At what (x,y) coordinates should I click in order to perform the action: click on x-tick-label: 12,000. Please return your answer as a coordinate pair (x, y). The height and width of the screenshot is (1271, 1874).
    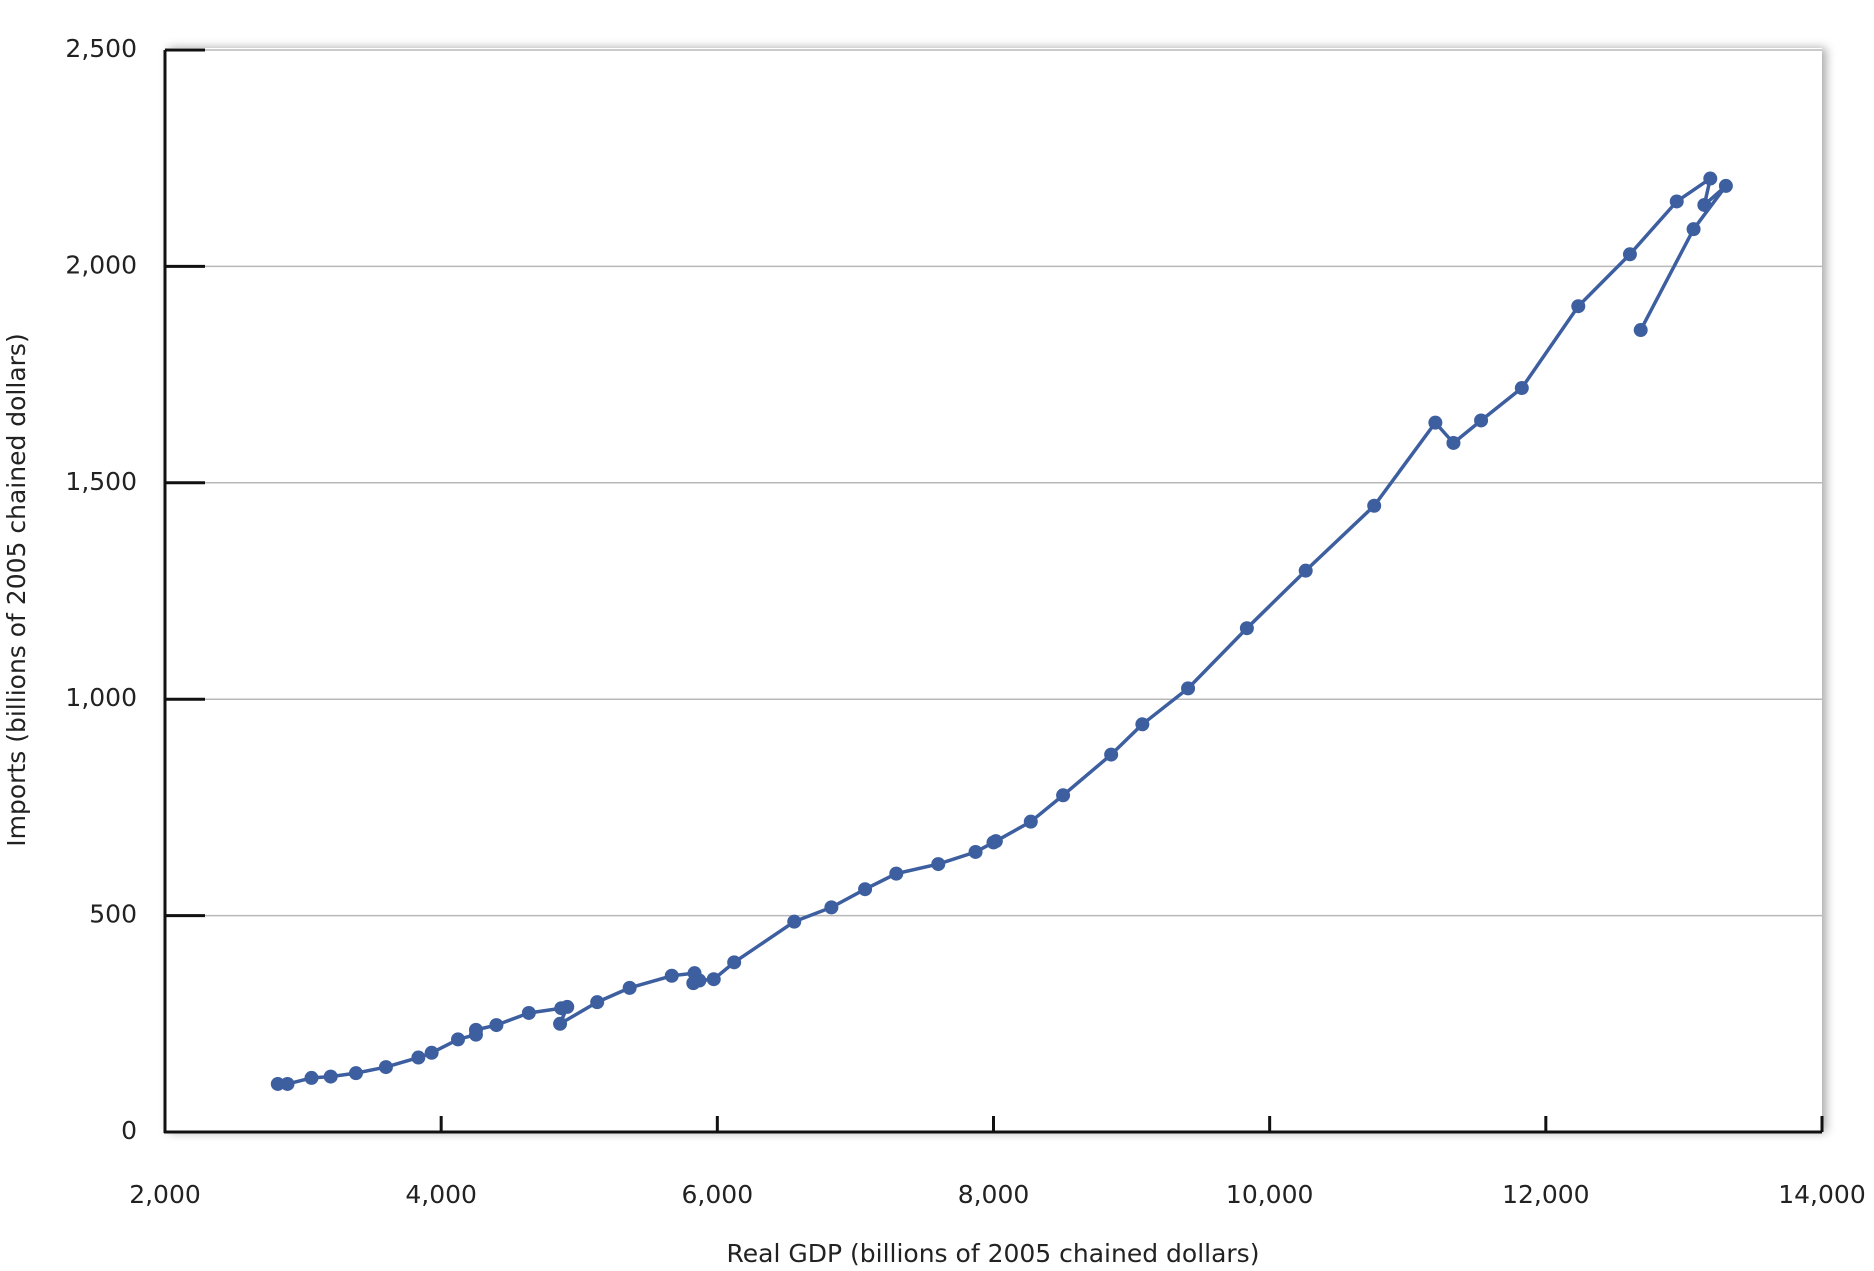
    Looking at the image, I should click on (1545, 1194).